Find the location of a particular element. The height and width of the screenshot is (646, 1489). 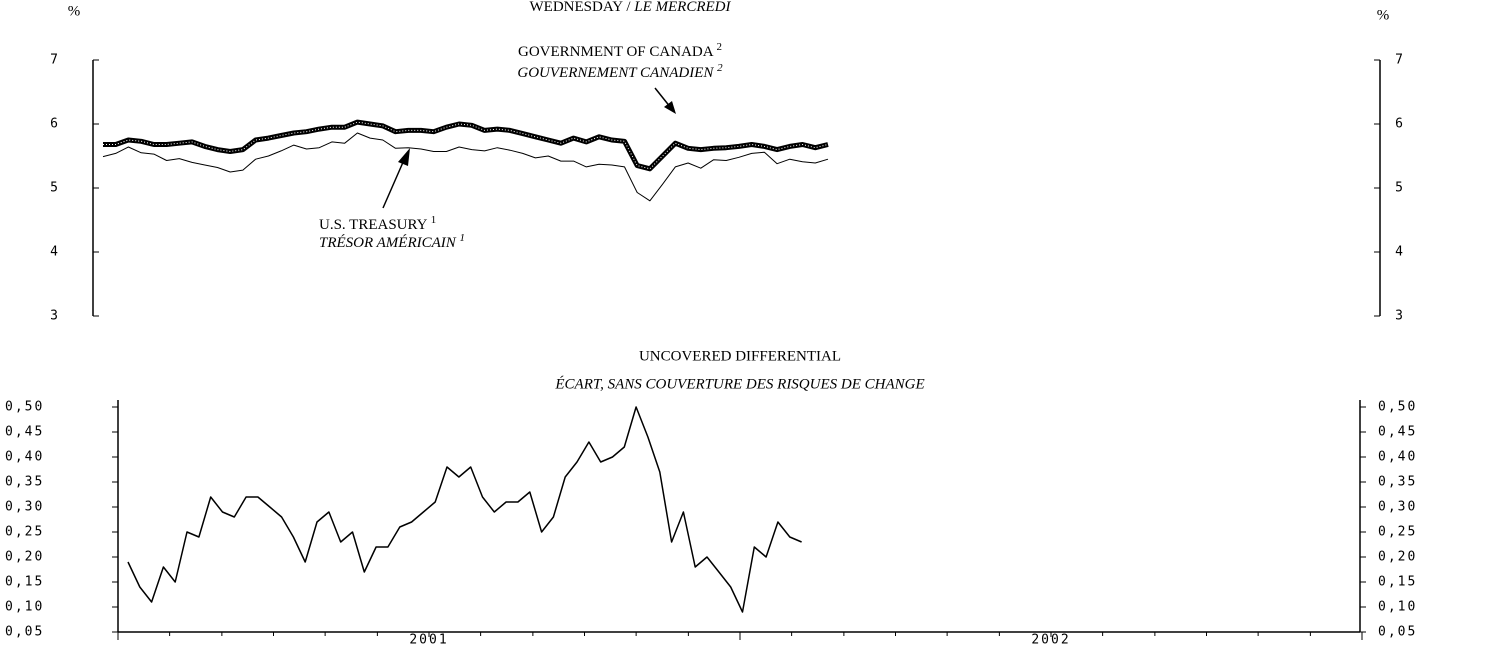

annotation: TRÉSOR AMÉRICAIN 1 is located at coordinates (392, 242).